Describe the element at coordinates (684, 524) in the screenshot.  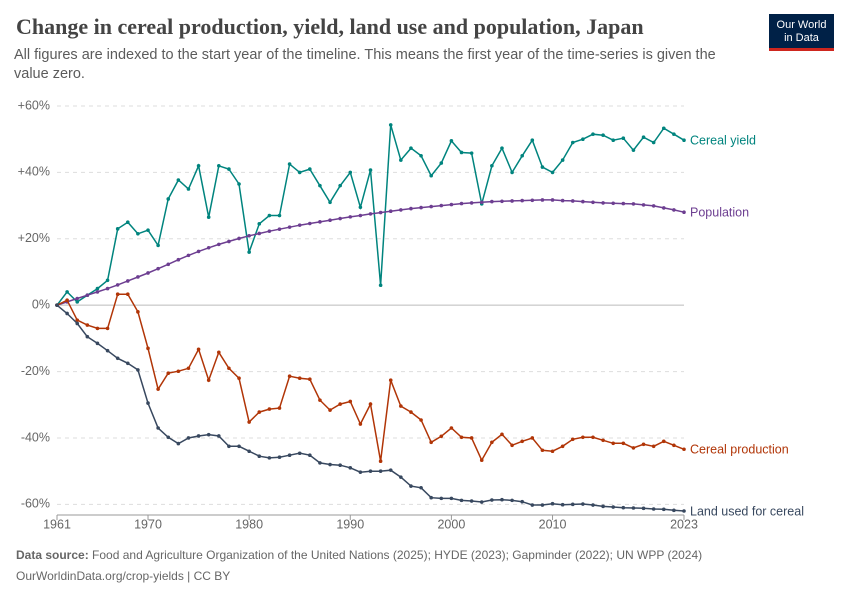
I see `x-tick-label: 2023` at that location.